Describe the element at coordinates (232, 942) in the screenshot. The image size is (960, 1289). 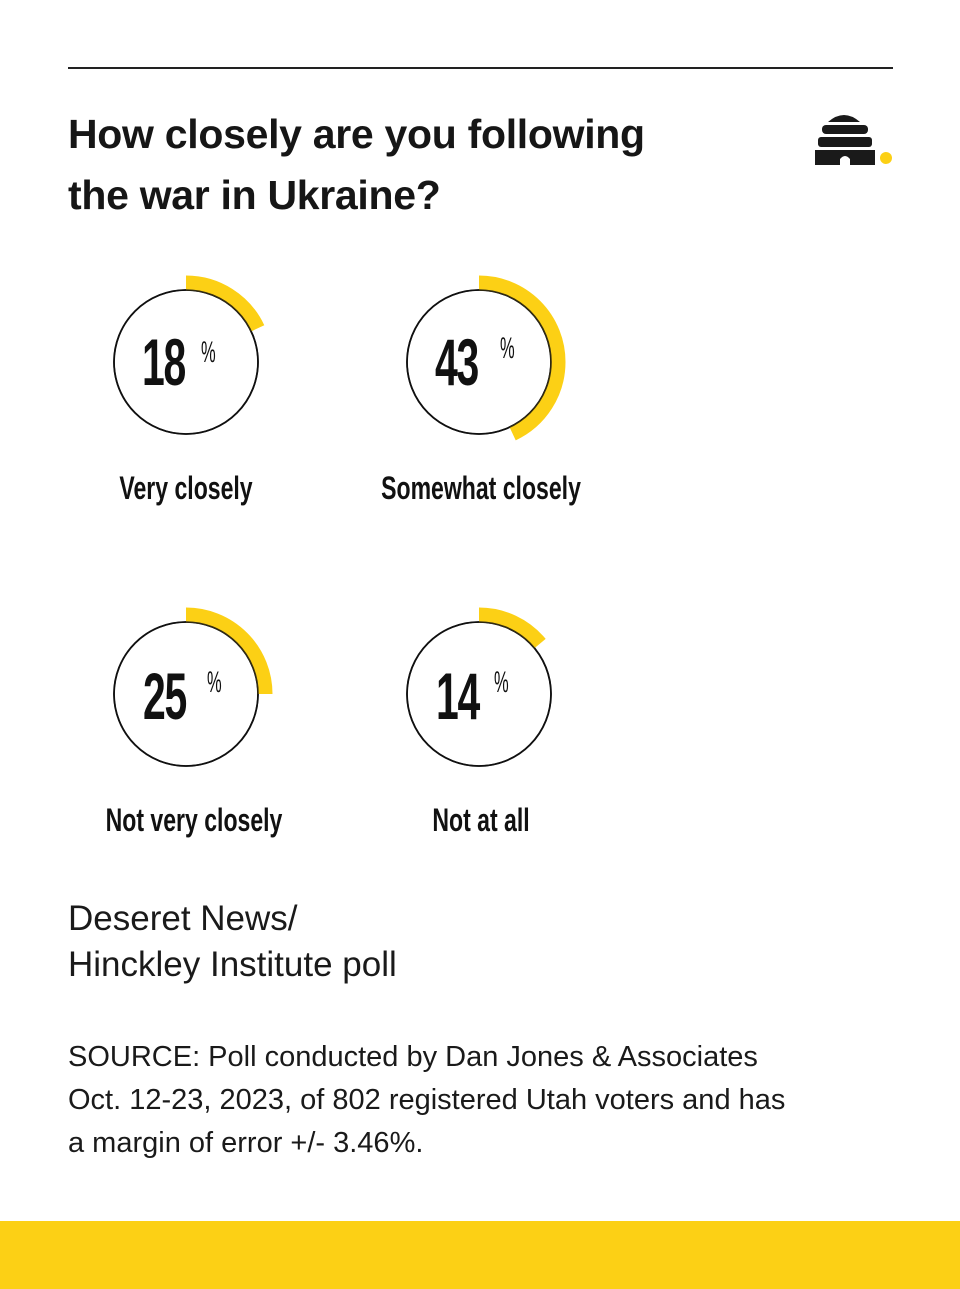
I see `chart-subtitle: Deseret News/ Hinckley Institute poll` at that location.